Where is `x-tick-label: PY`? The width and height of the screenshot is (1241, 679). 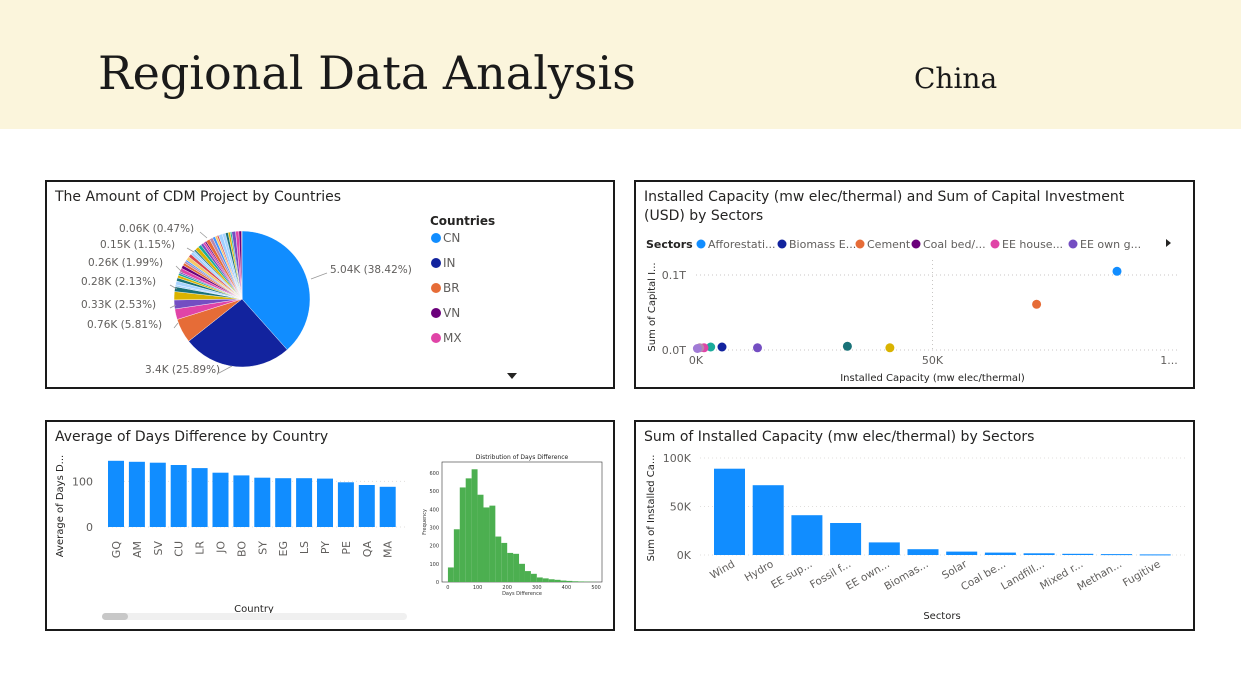
x-tick-label: PY is located at coordinates (325, 547).